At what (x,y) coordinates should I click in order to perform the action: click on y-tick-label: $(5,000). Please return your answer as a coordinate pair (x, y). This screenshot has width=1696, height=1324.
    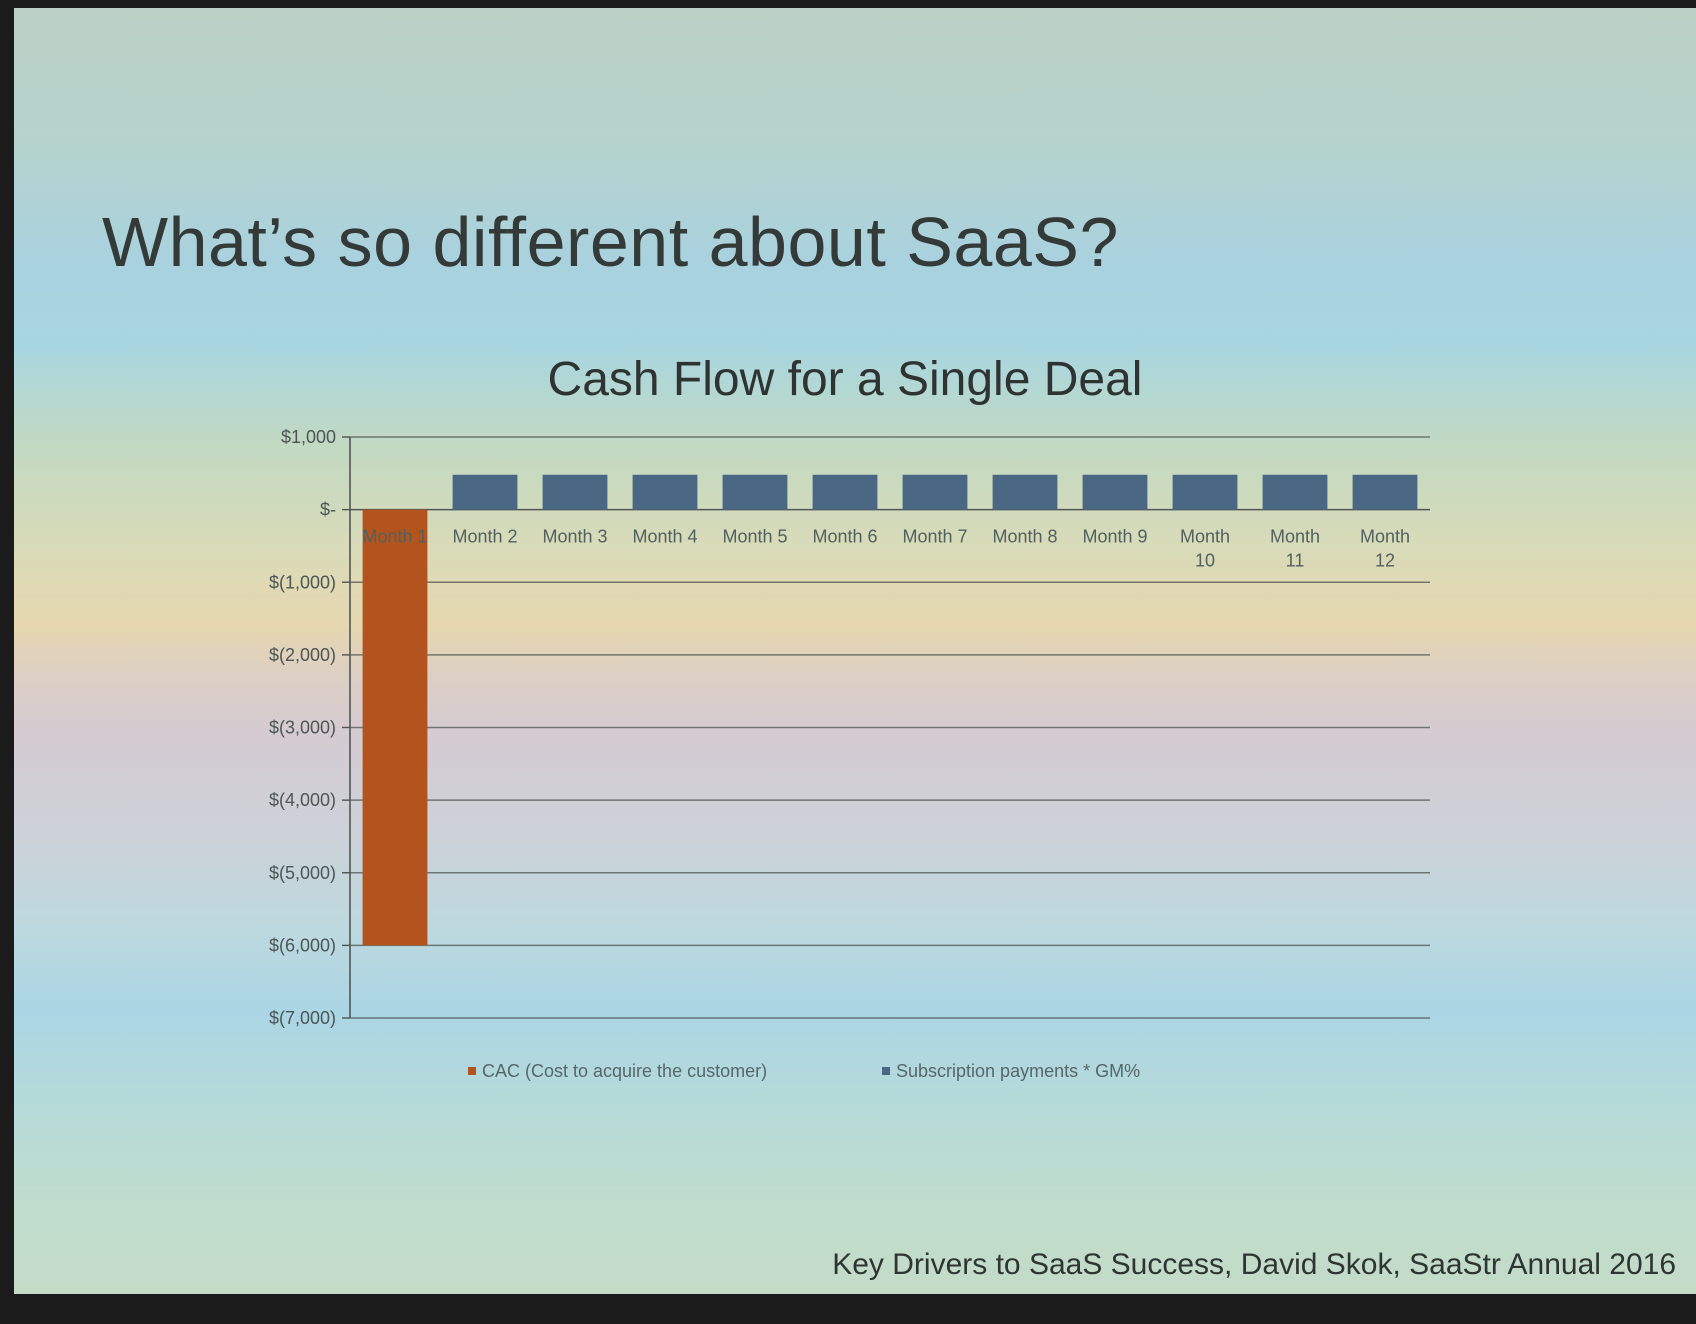
    Looking at the image, I should click on (302, 873).